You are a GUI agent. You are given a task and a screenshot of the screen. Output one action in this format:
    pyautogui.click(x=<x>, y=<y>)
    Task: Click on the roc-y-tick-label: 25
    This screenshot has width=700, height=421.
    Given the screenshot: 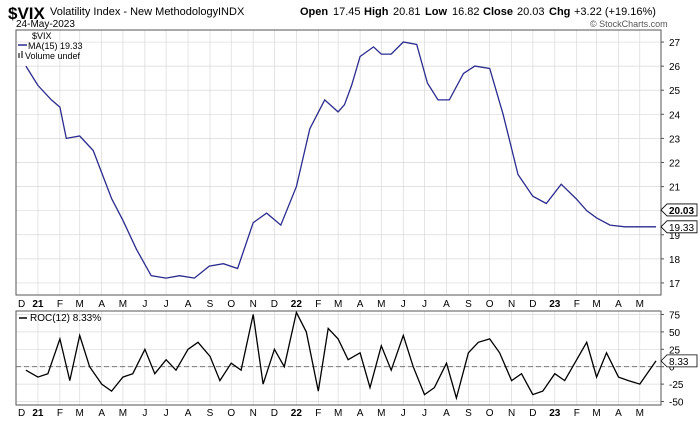 What is the action you would take?
    pyautogui.click(x=675, y=350)
    